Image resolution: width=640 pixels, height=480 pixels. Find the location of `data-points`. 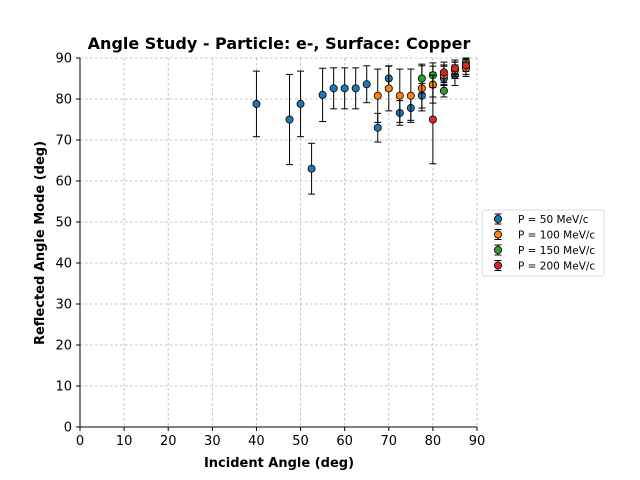

data-points is located at coordinates (361, 126).